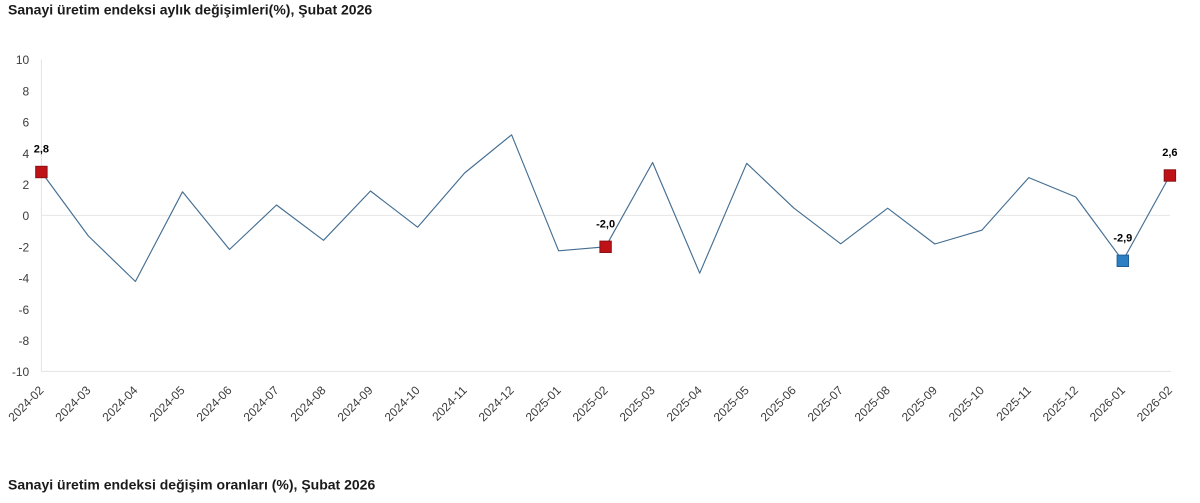 The image size is (1200, 503). I want to click on svg-text: 2024-05, so click(167, 403).